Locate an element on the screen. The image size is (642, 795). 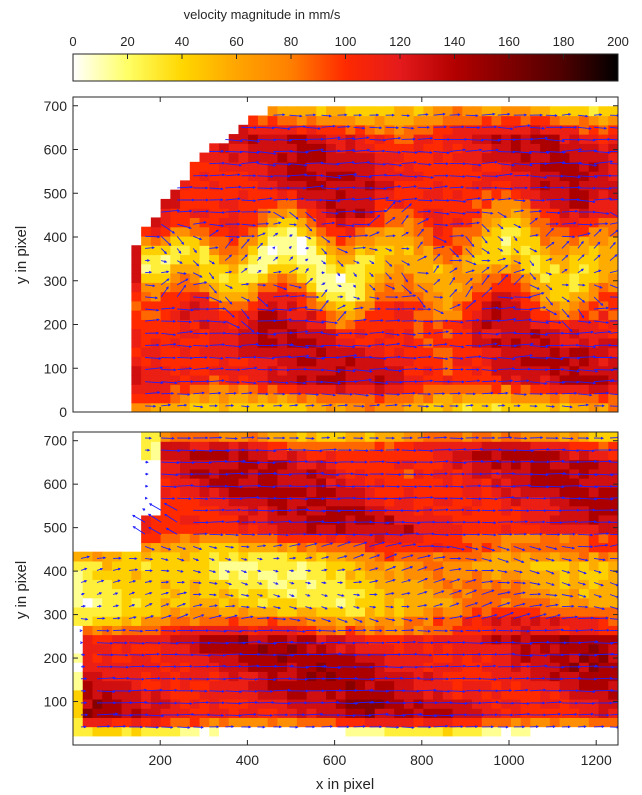
colorbar-tick-label: 200 is located at coordinates (618, 41).